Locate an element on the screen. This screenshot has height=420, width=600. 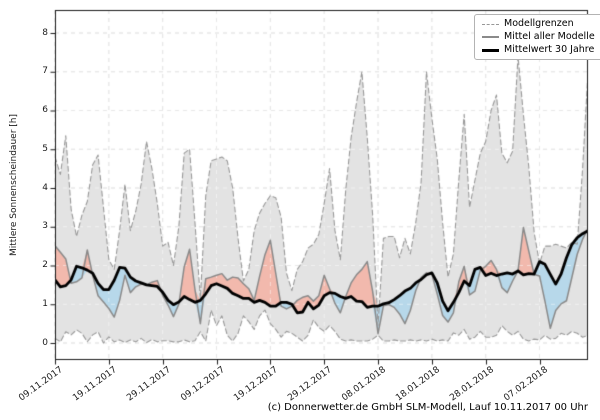
y-tick-label: 5 is located at coordinates (45, 148).